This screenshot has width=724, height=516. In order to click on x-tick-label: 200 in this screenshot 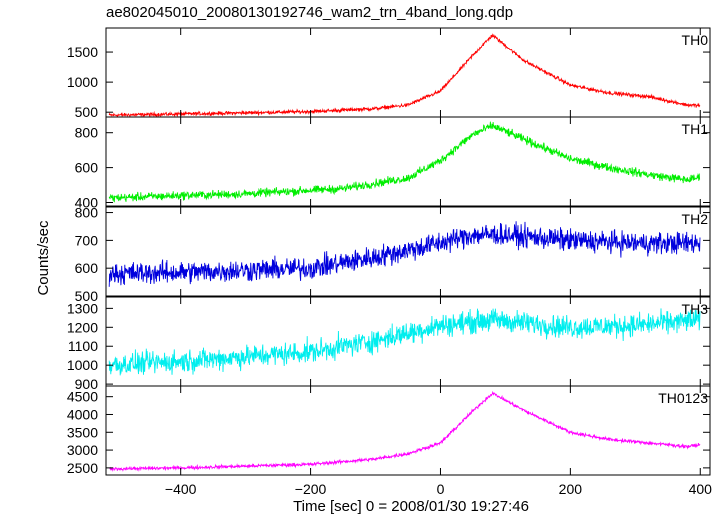, I will do `click(571, 489)`.